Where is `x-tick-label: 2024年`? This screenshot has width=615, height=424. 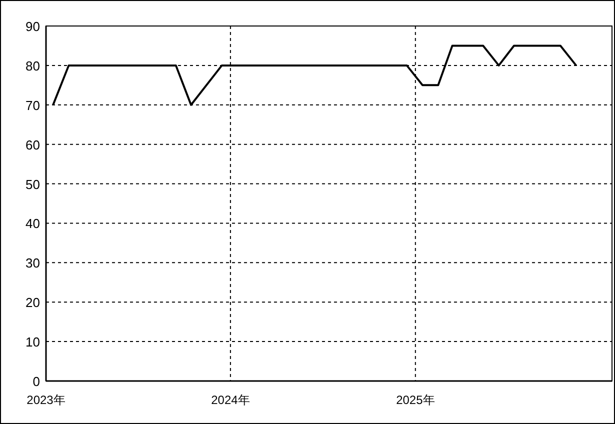 x-tick-label: 2024年 is located at coordinates (230, 400).